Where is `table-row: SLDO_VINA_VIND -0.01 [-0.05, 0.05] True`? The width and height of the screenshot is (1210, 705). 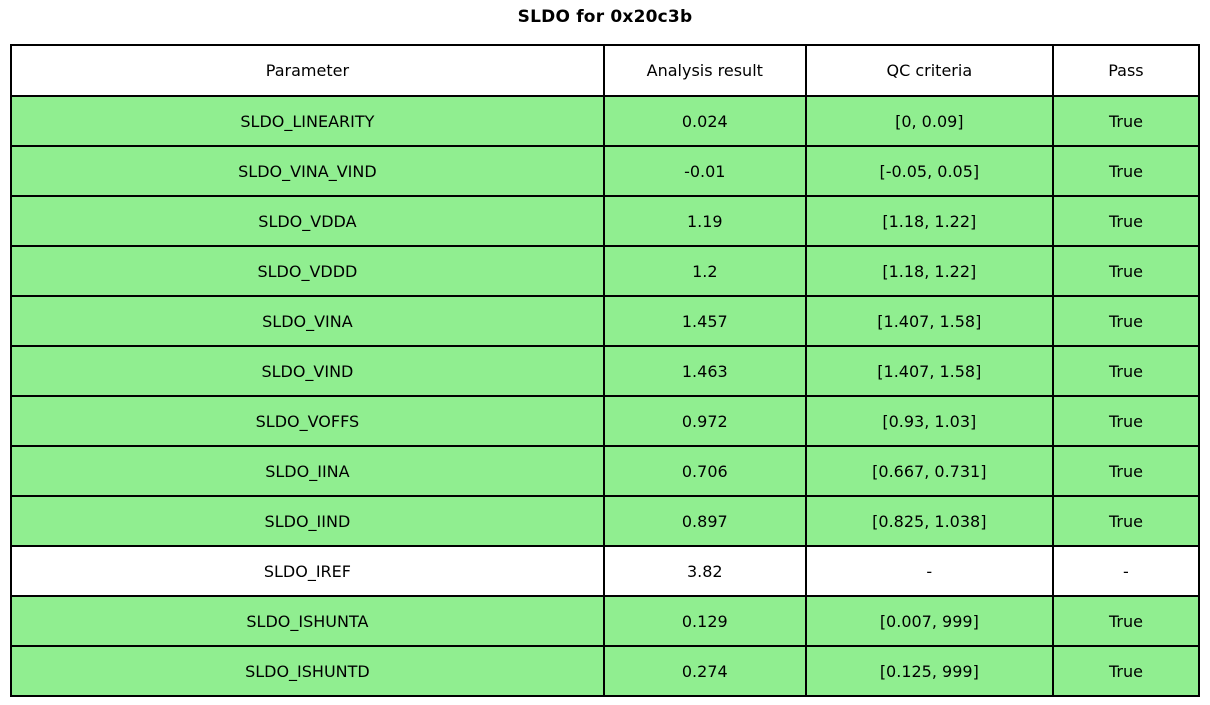
table-row: SLDO_VINA_VIND -0.01 [-0.05, 0.05] True is located at coordinates (605, 171).